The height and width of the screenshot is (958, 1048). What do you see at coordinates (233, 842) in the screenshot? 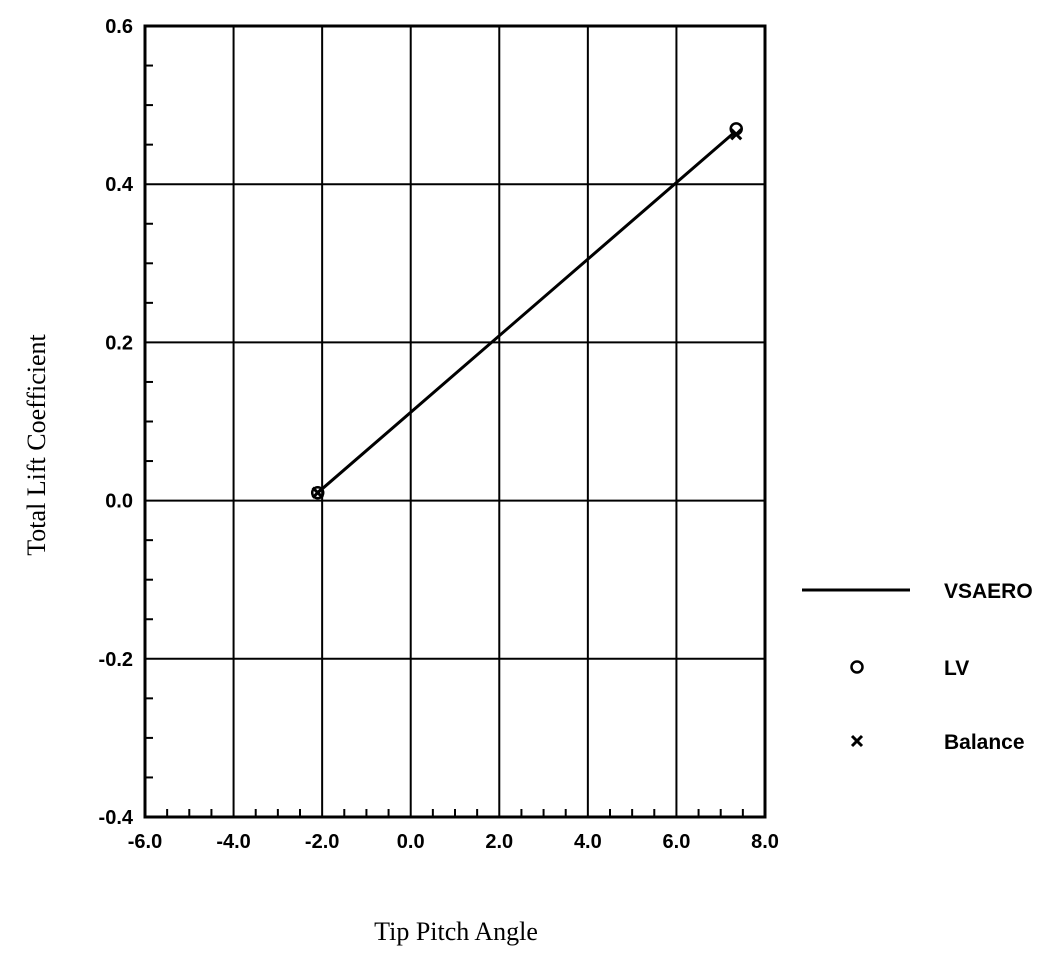
I see `x-tick-label: -4.0` at bounding box center [233, 842].